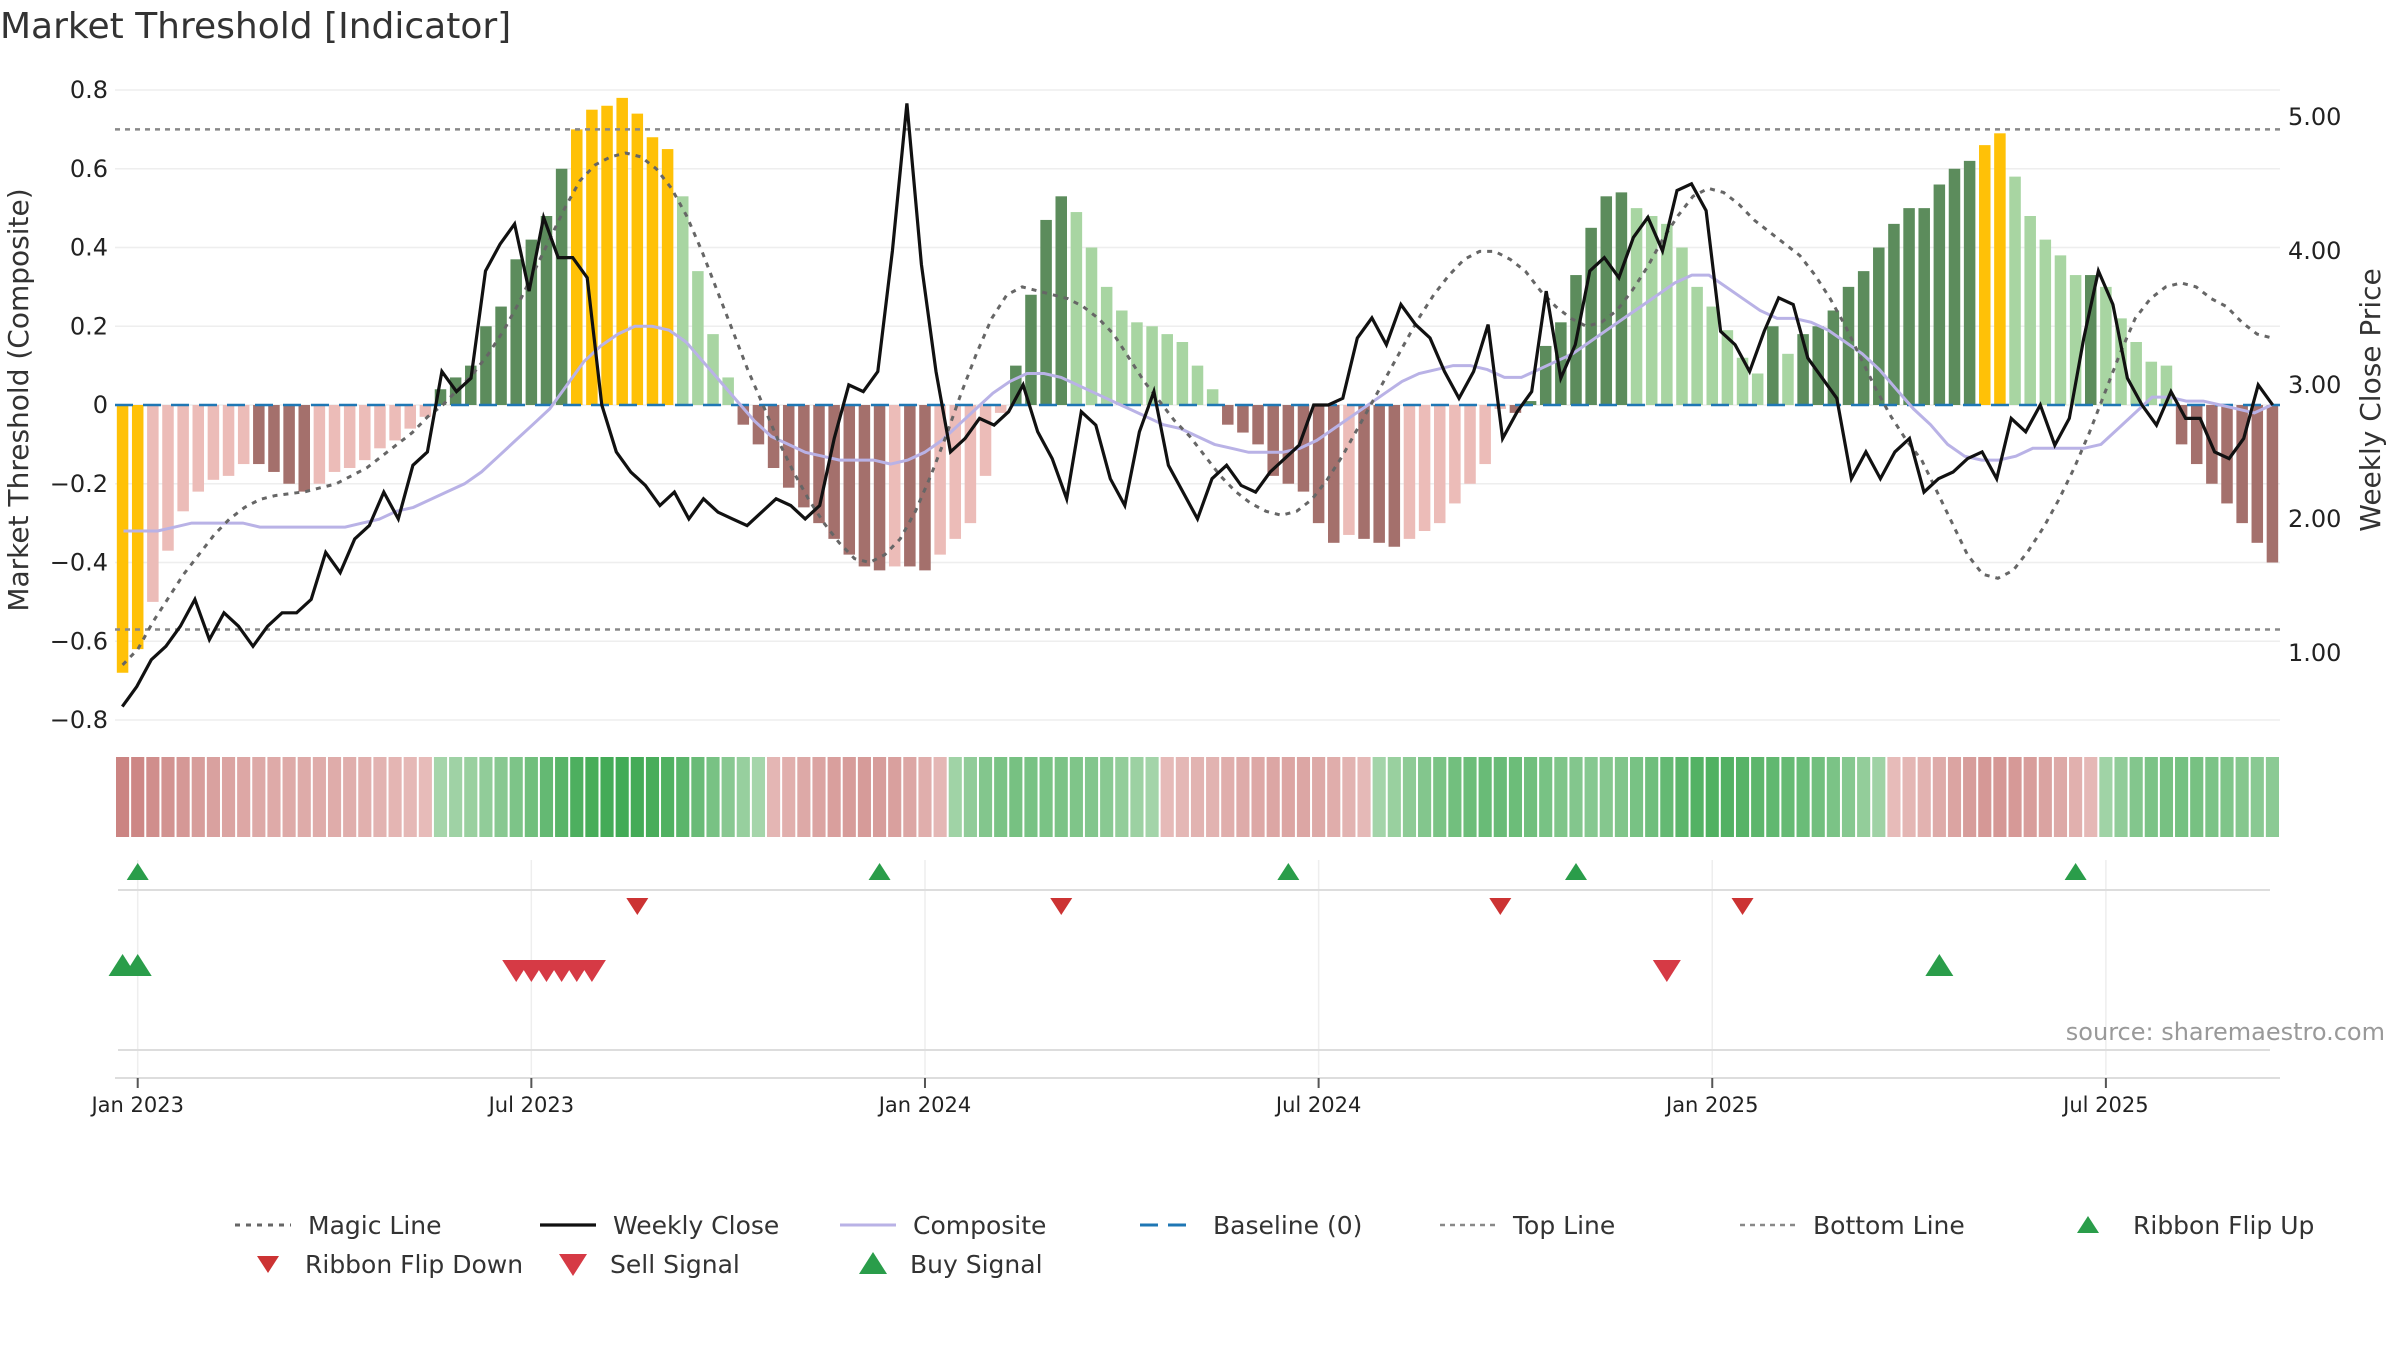 The height and width of the screenshot is (1350, 2400). Describe the element at coordinates (951, 1264) in the screenshot. I see `legend-item-buy: Buy Signal` at that location.